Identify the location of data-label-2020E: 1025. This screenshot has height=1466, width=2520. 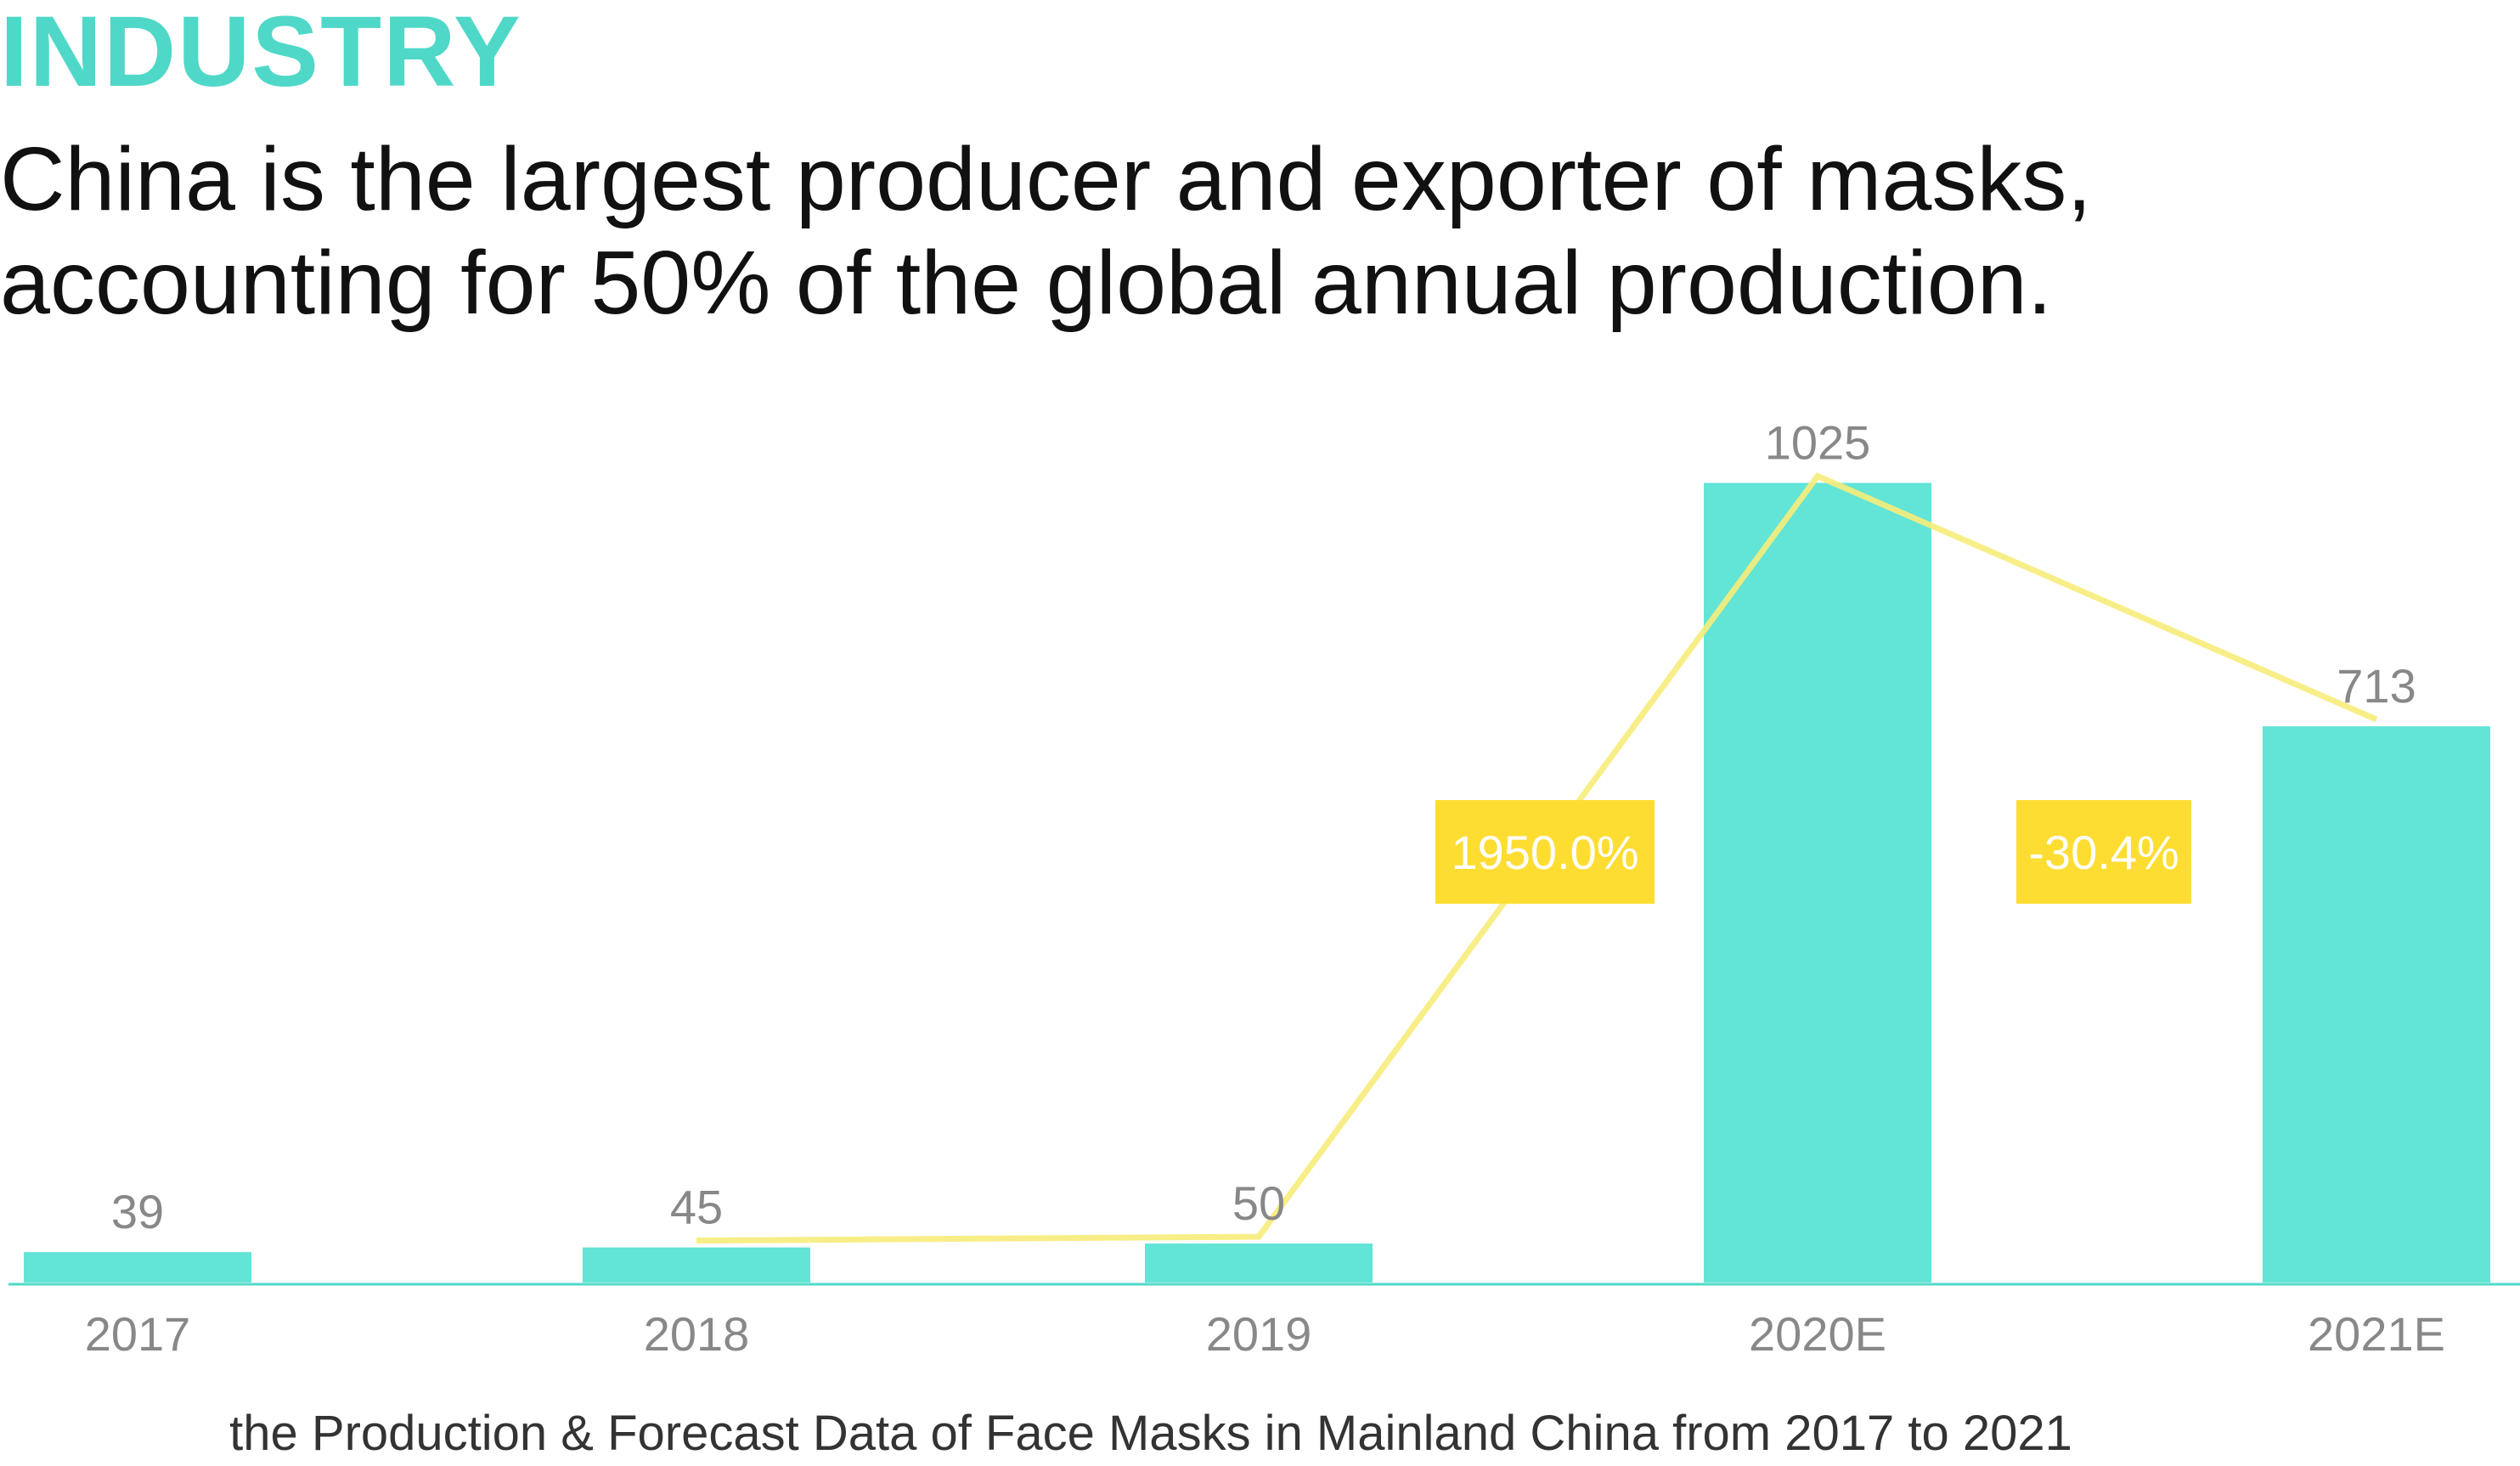
(1818, 443).